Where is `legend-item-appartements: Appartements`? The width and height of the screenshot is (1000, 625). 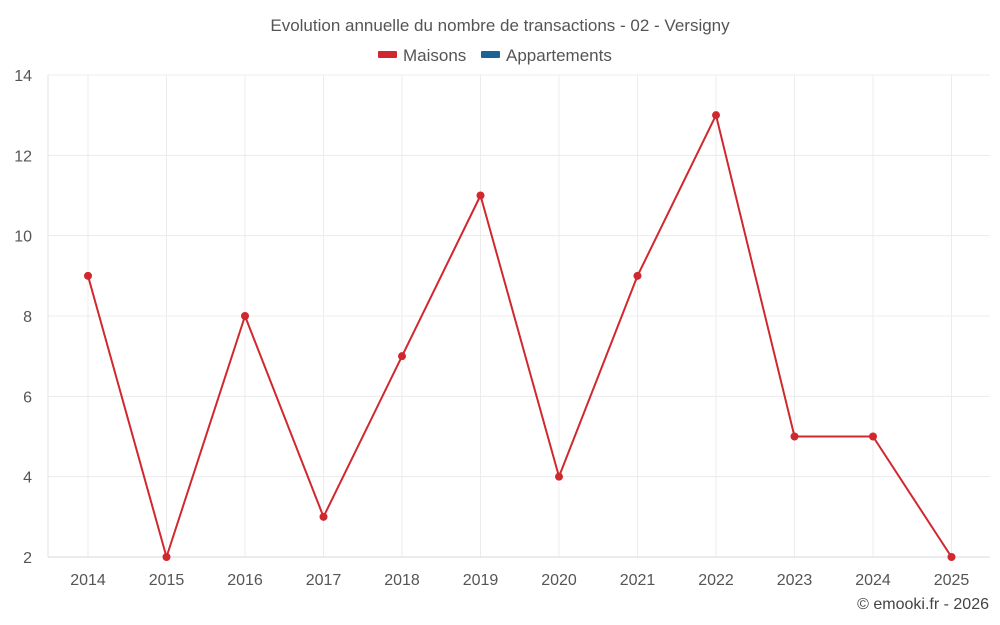
legend-item-appartements: Appartements is located at coordinates (546, 55).